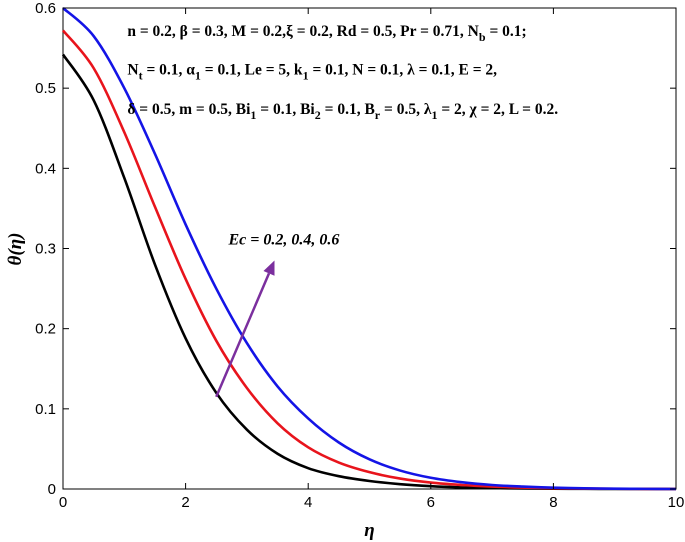  What do you see at coordinates (52, 489) in the screenshot?
I see `y-tick-label: 0` at bounding box center [52, 489].